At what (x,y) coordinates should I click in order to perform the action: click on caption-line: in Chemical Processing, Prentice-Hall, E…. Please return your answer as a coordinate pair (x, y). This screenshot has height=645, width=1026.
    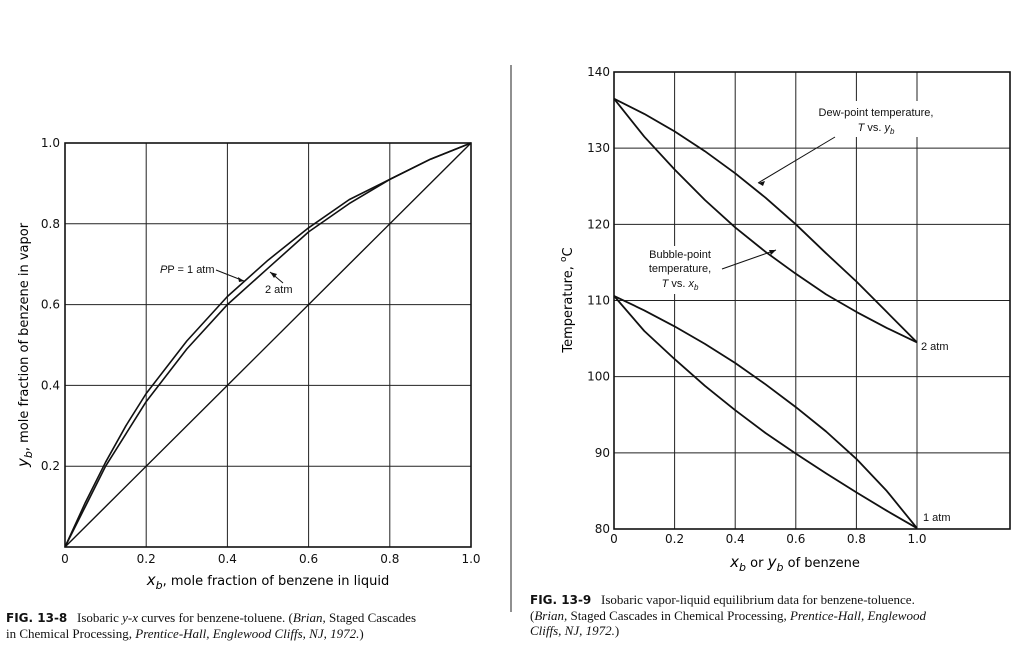
    Looking at the image, I should click on (185, 633).